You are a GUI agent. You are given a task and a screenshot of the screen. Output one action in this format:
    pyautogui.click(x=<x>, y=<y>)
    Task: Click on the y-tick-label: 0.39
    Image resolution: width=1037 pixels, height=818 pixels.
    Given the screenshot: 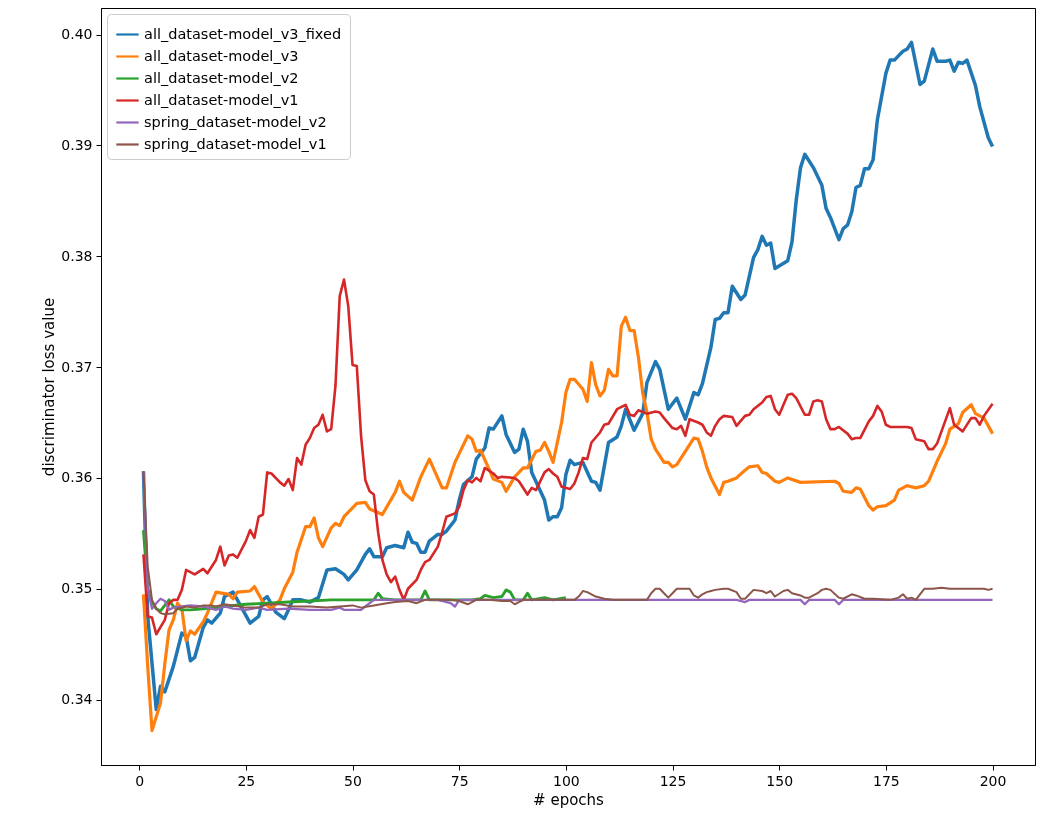 What is the action you would take?
    pyautogui.click(x=77, y=144)
    